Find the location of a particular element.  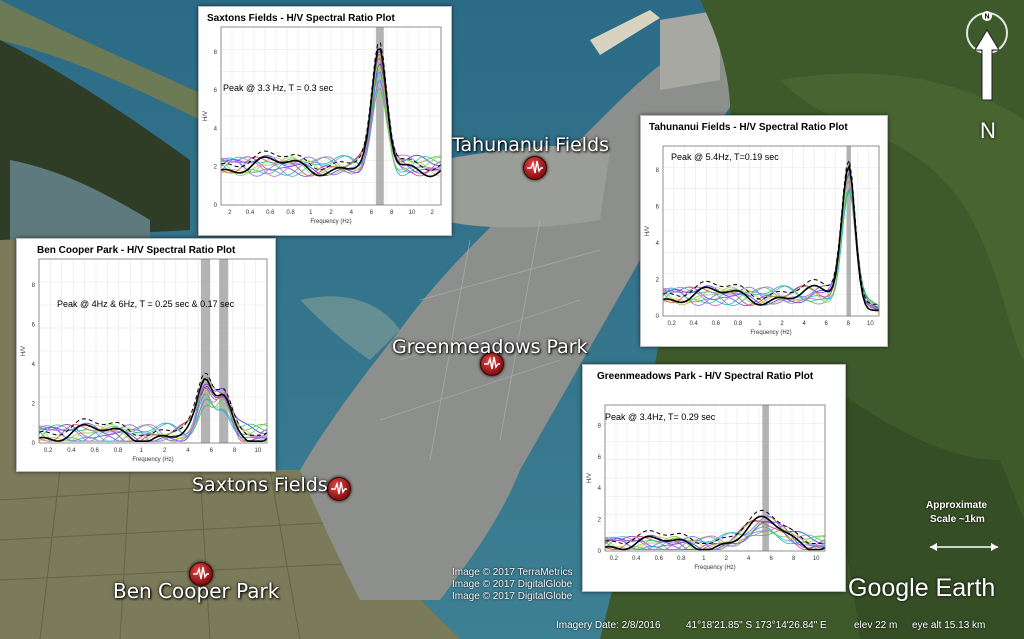

site-label-greenmeadows: Greenmeadows Park is located at coordinates (490, 347).